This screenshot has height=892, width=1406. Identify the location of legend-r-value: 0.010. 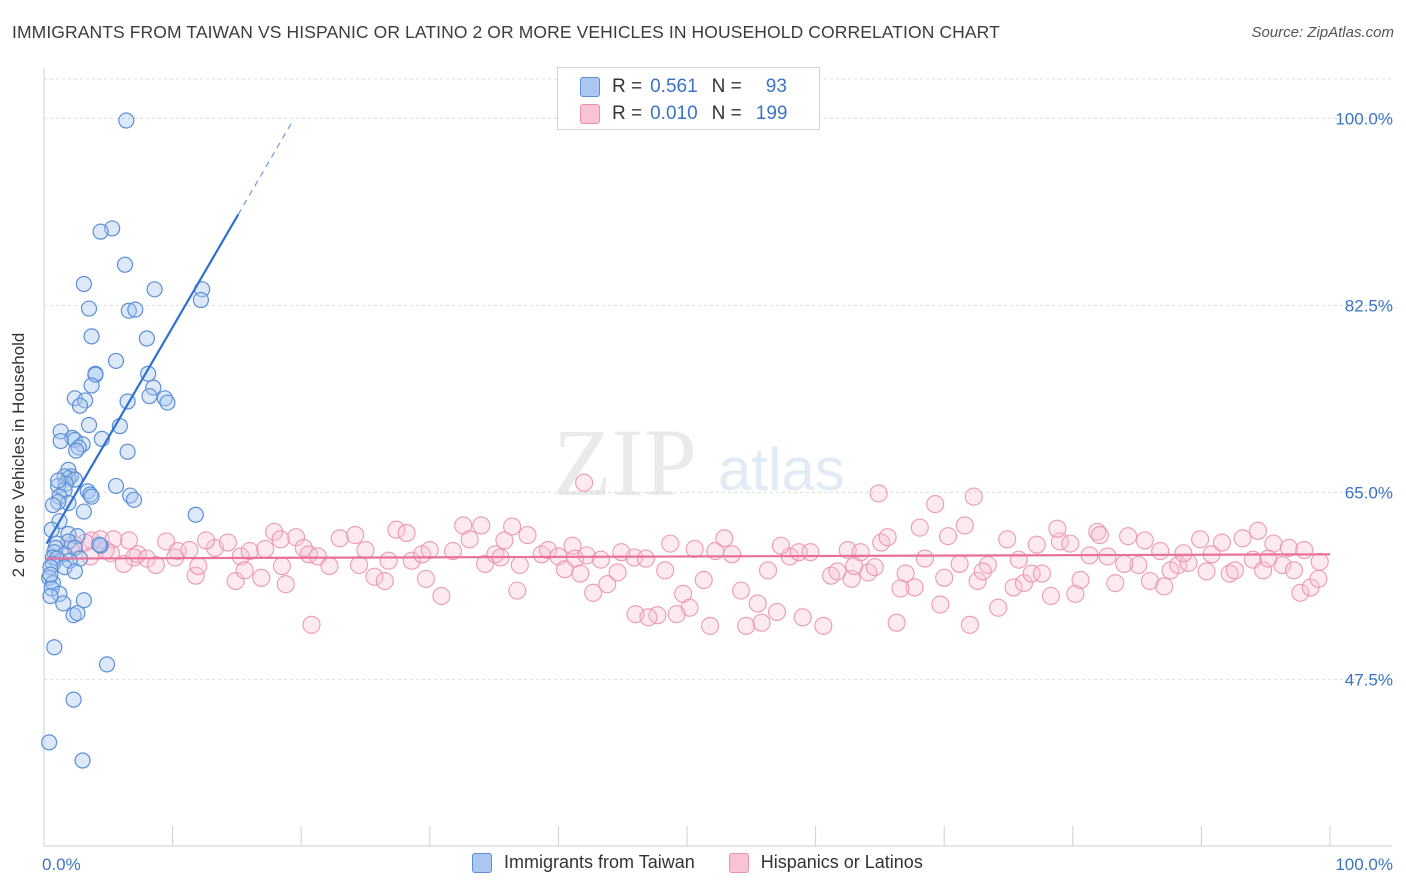
(674, 113).